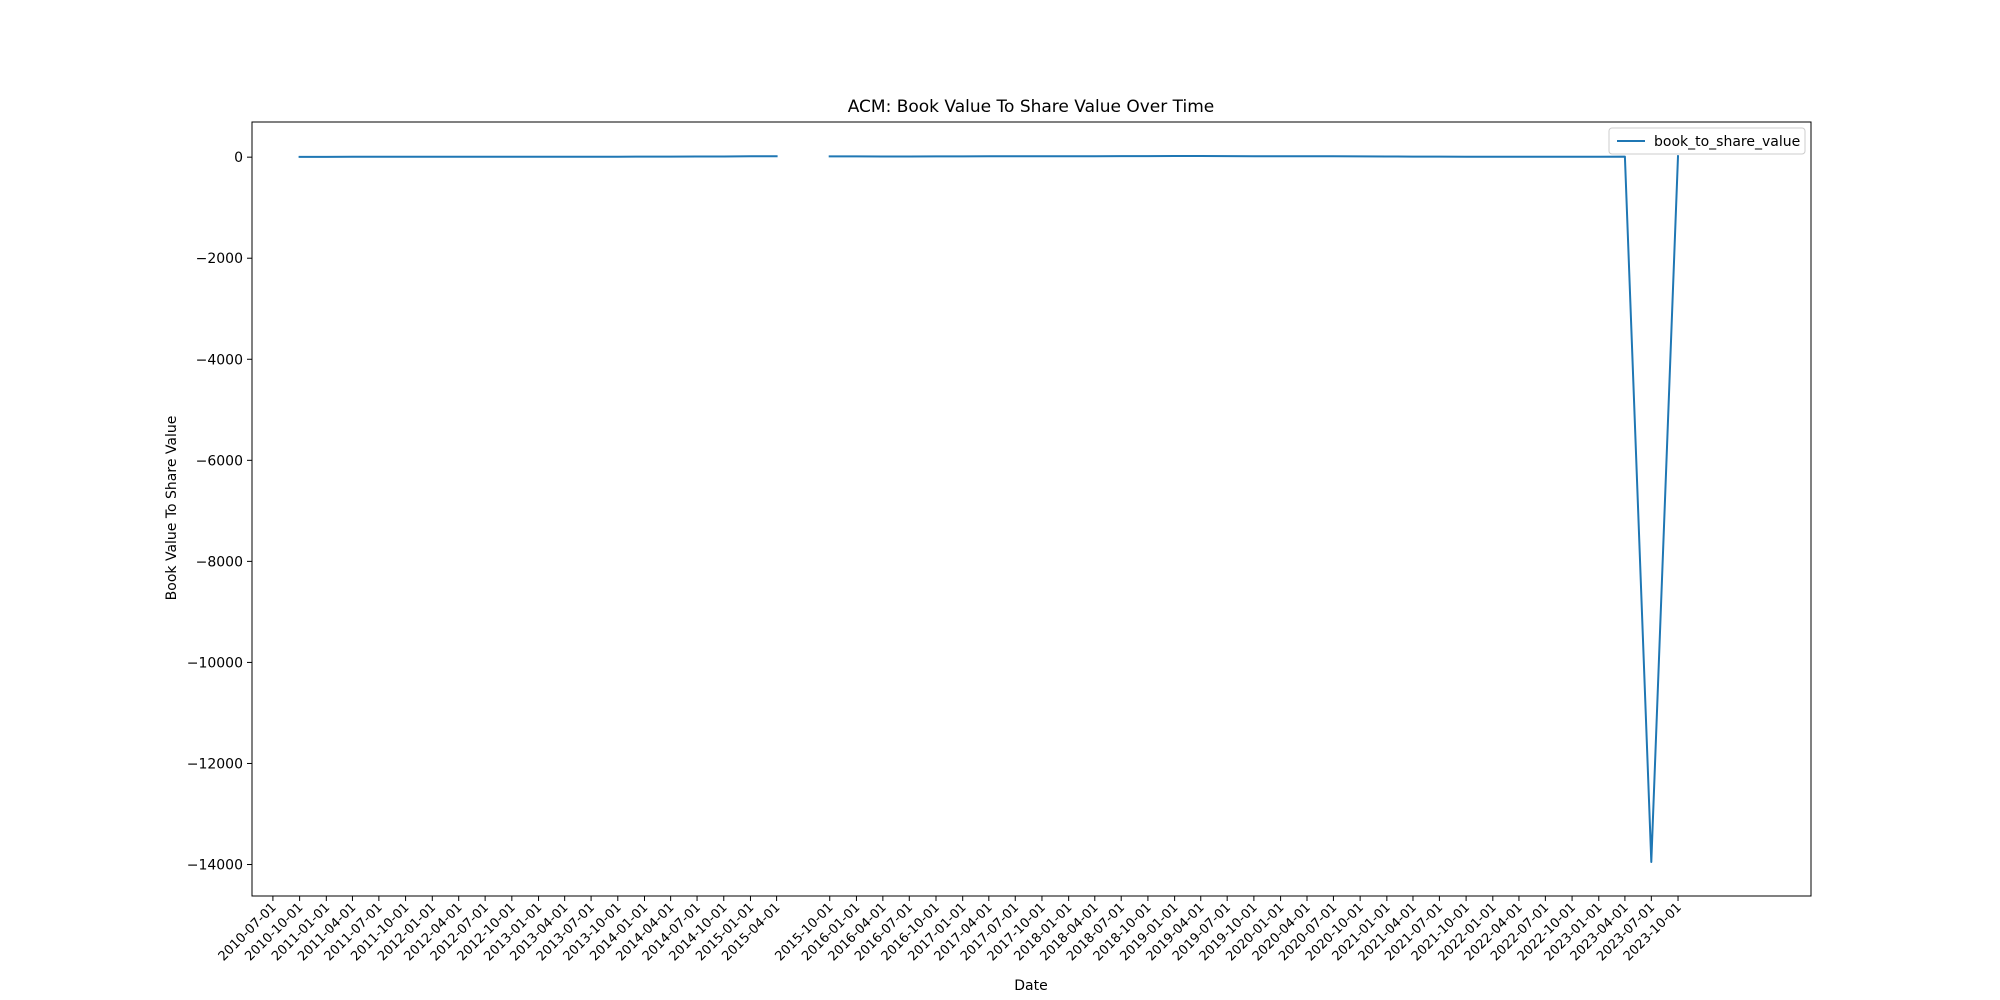  What do you see at coordinates (1030, 986) in the screenshot?
I see `x-axis-label: Date` at bounding box center [1030, 986].